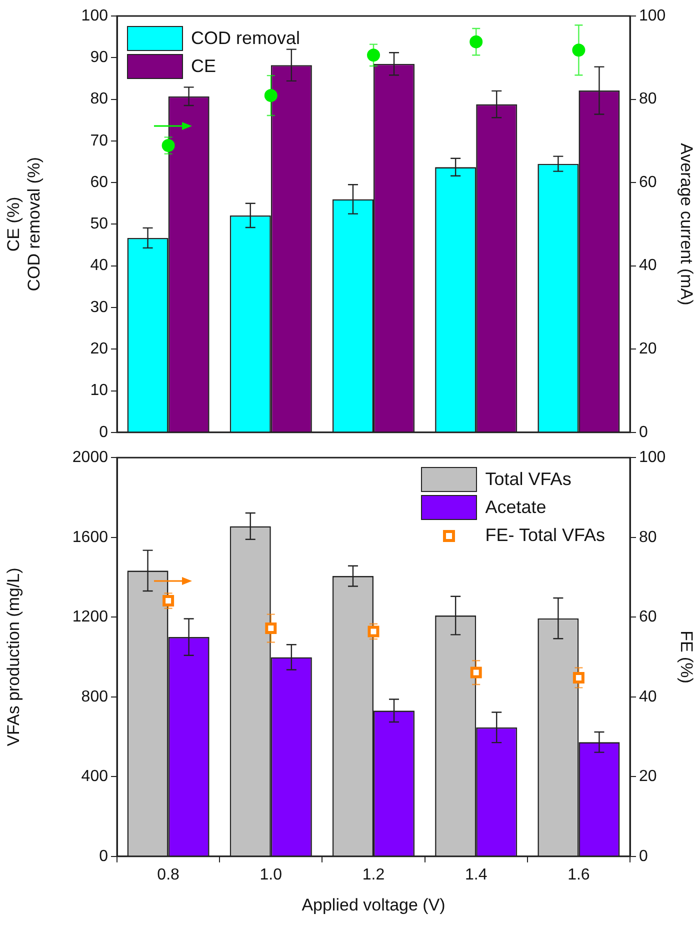 The image size is (700, 926). I want to click on y-tick-label: 2000, so click(90, 457).